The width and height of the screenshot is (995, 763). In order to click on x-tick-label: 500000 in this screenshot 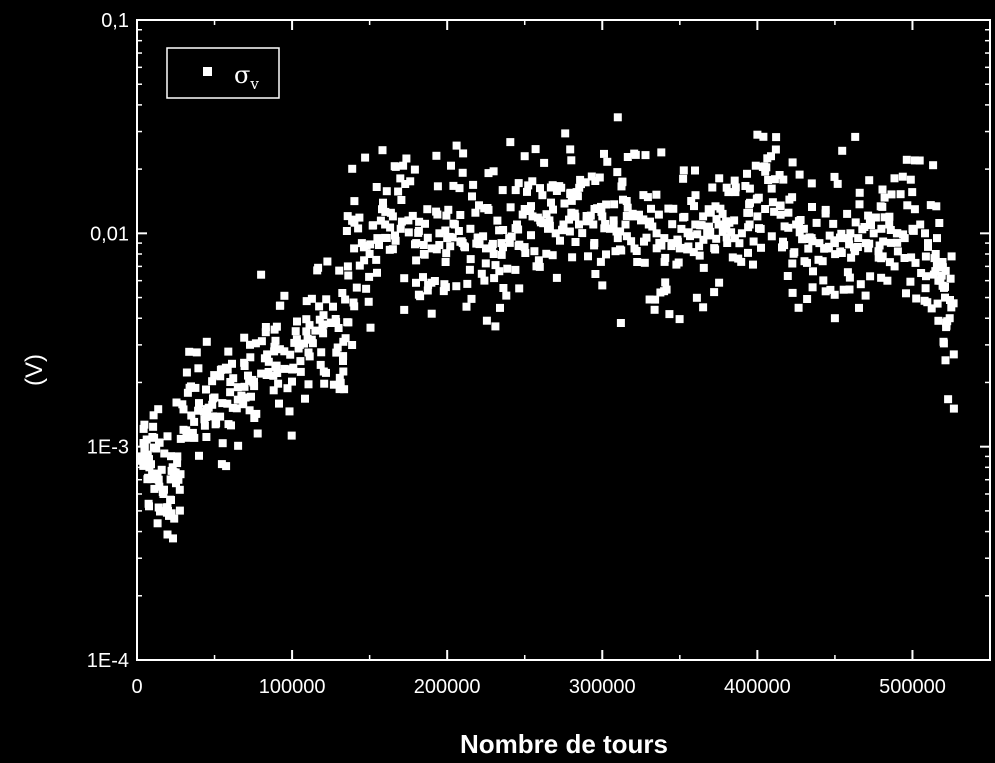, I will do `click(912, 687)`.